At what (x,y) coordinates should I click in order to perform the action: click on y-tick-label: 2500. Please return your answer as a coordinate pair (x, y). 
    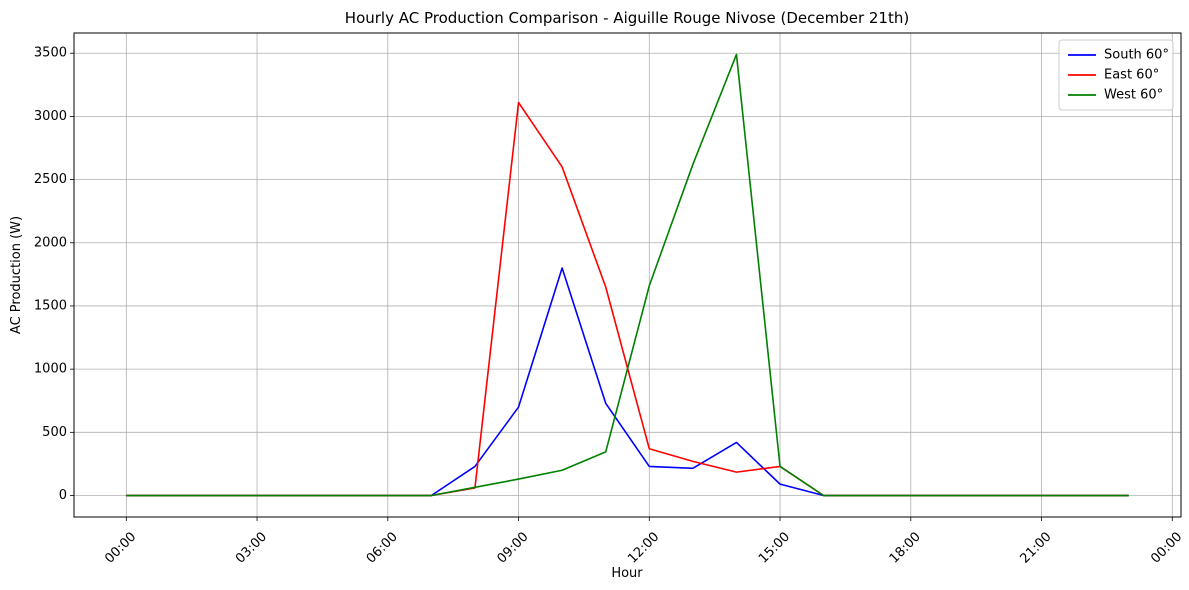
    Looking at the image, I should click on (50, 179).